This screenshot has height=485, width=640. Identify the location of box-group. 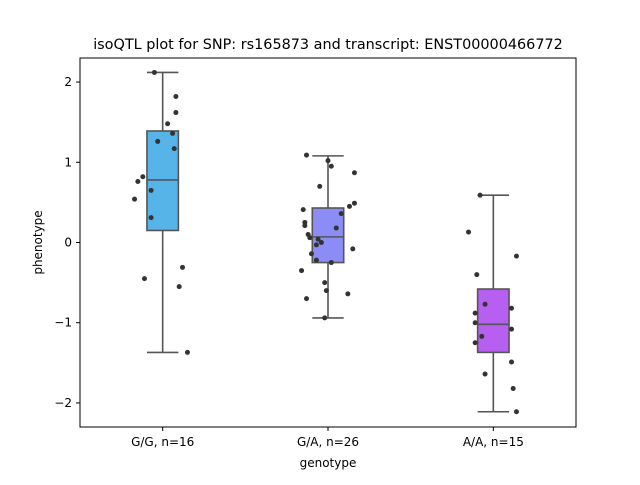
(493, 303).